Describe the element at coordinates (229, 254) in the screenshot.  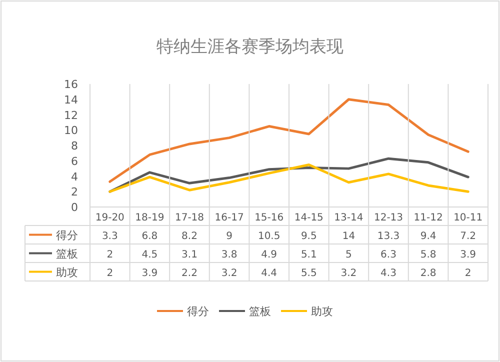
I see `data-label: 3.8` at that location.